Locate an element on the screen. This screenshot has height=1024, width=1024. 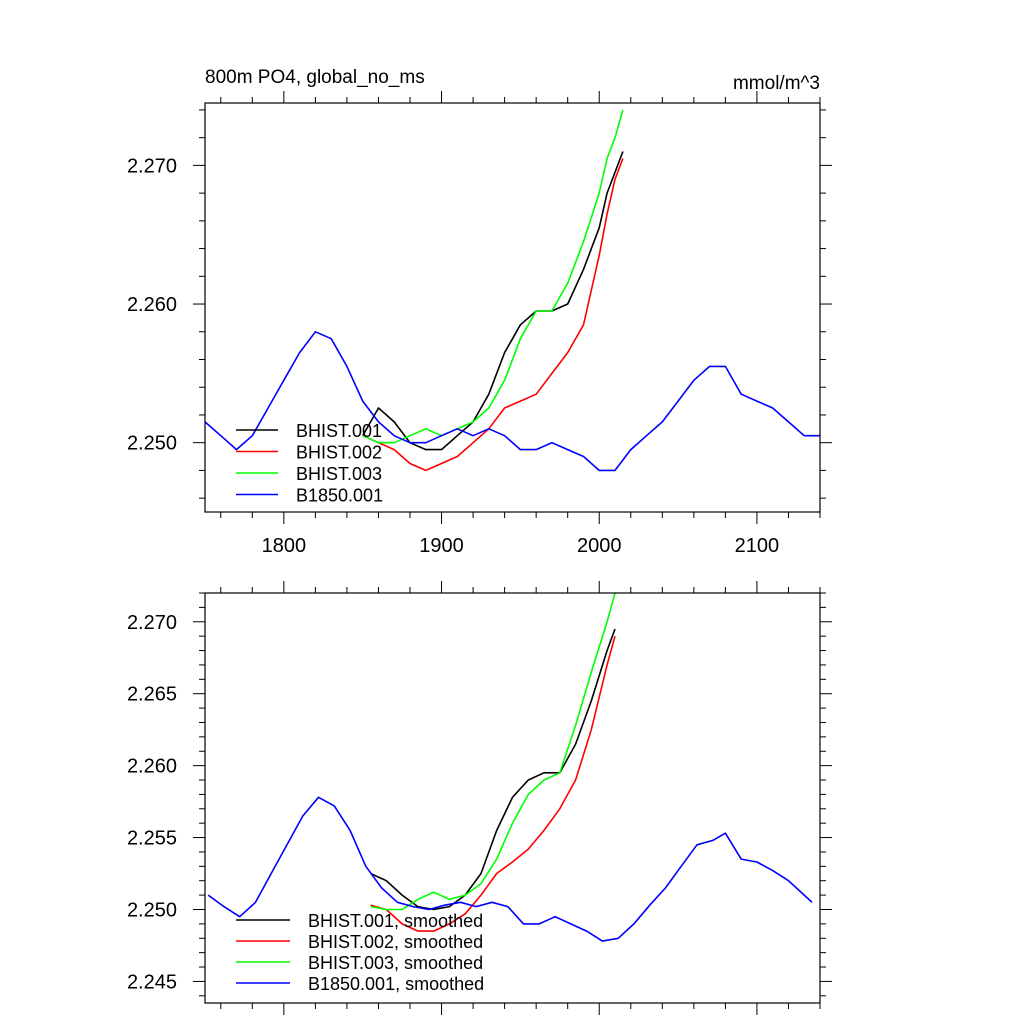
bottom-y-tick-label: 2.255 is located at coordinates (152, 839).